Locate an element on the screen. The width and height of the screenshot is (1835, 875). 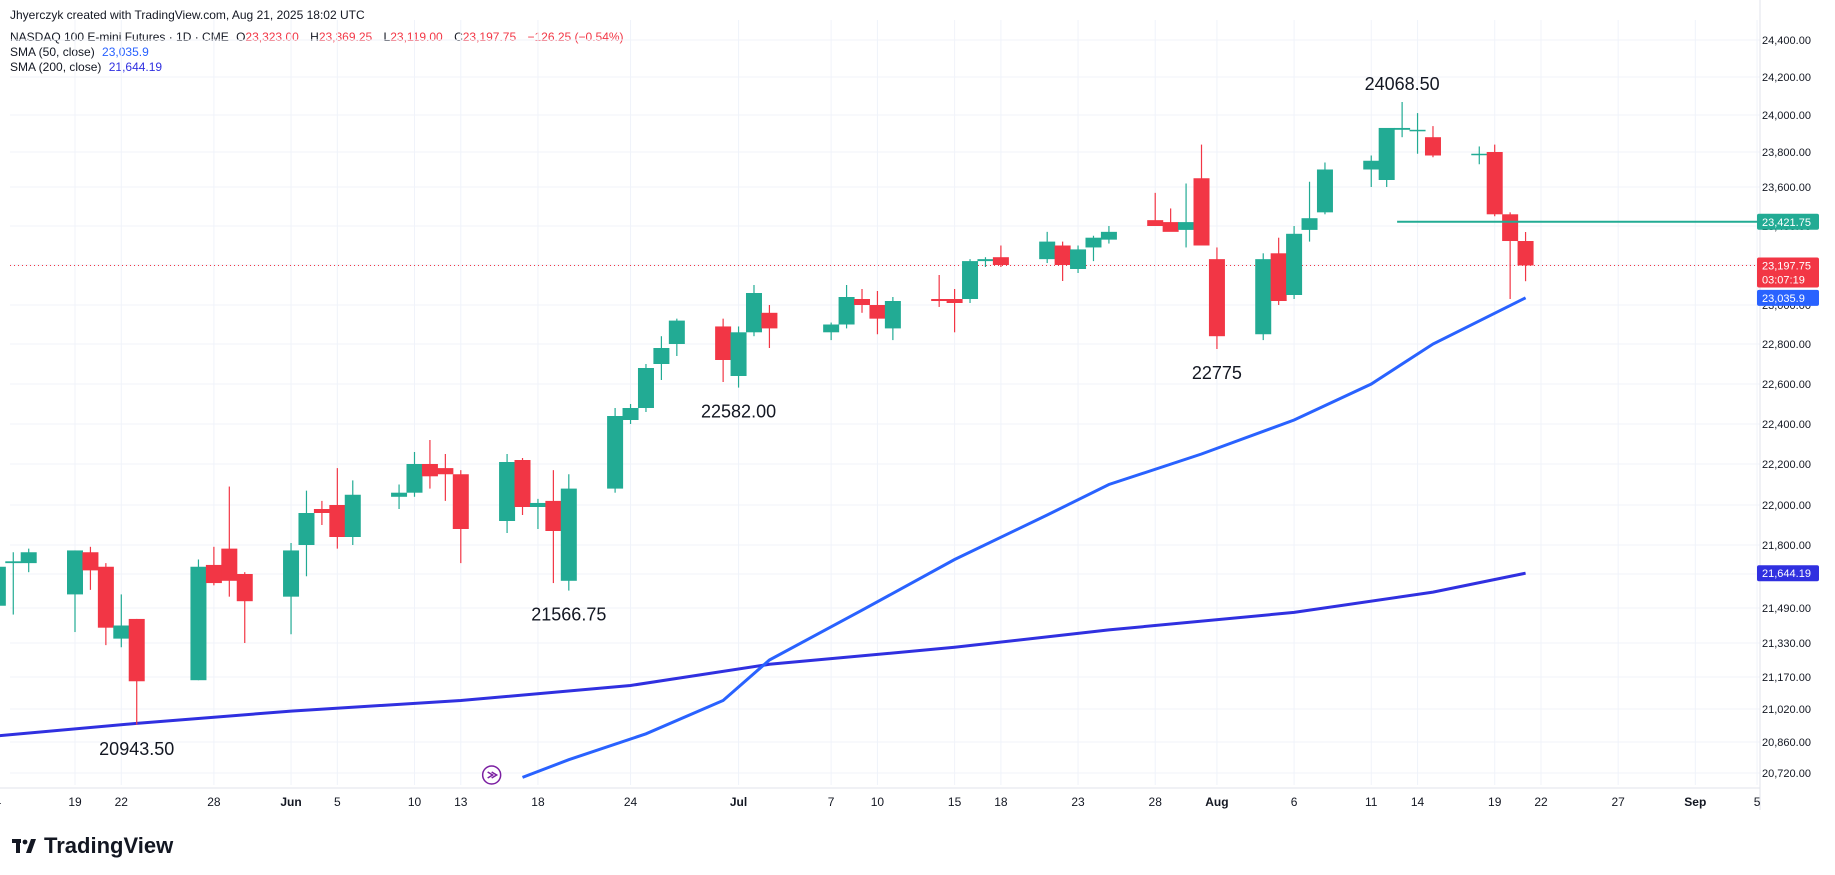
time-tick-label: 14 is located at coordinates (1418, 802).